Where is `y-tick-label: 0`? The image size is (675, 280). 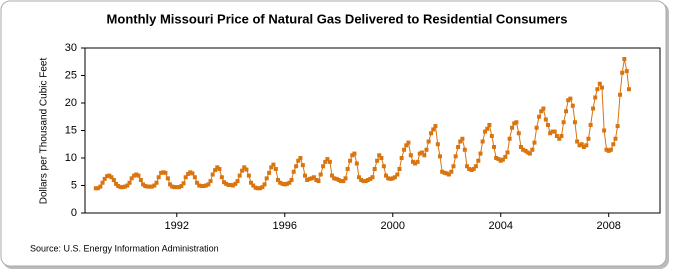 y-tick-label: 0 is located at coordinates (74, 213).